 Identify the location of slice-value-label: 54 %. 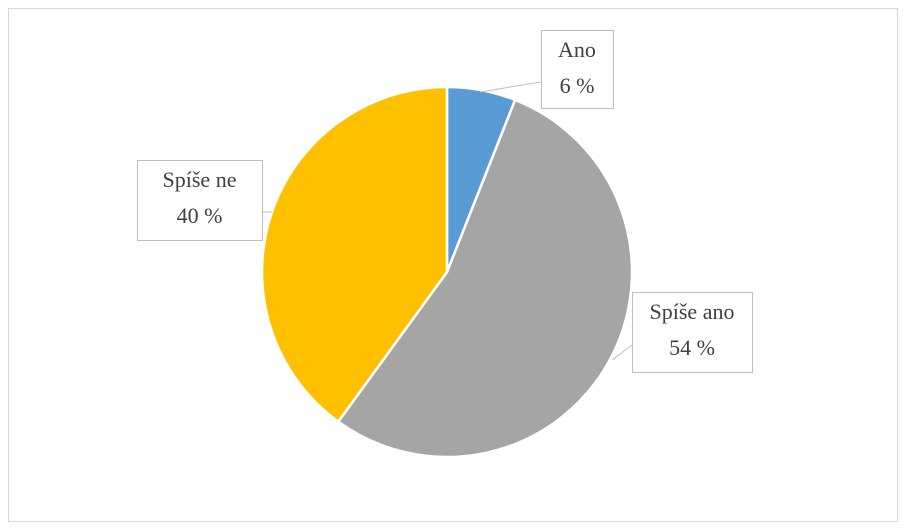
(692, 347).